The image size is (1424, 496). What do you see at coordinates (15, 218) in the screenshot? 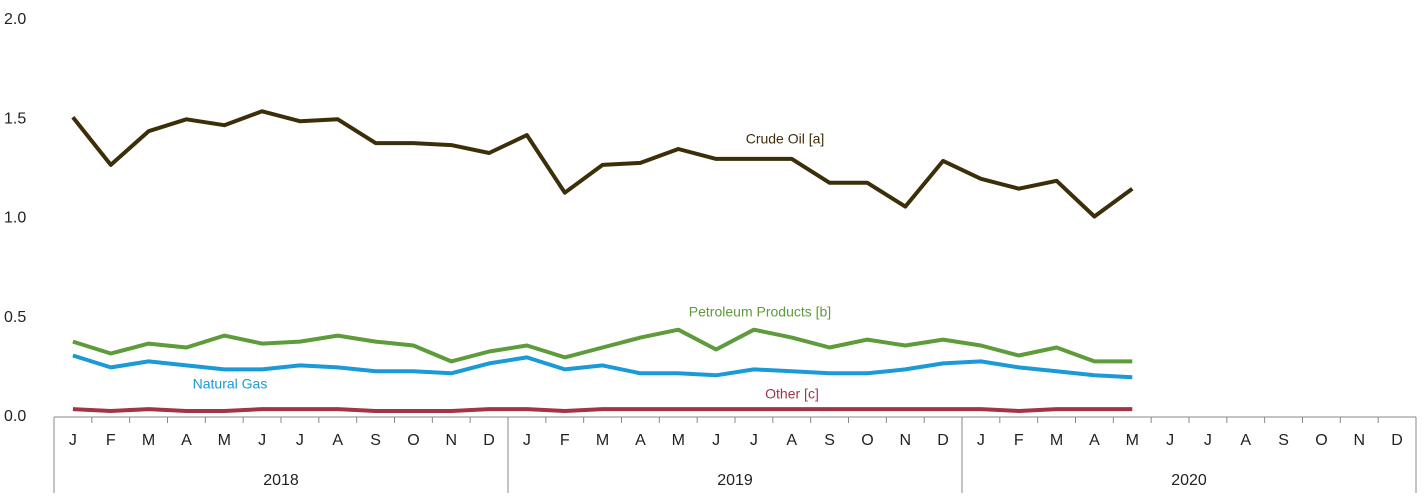
I see `y-tick-label: 1.0` at bounding box center [15, 218].